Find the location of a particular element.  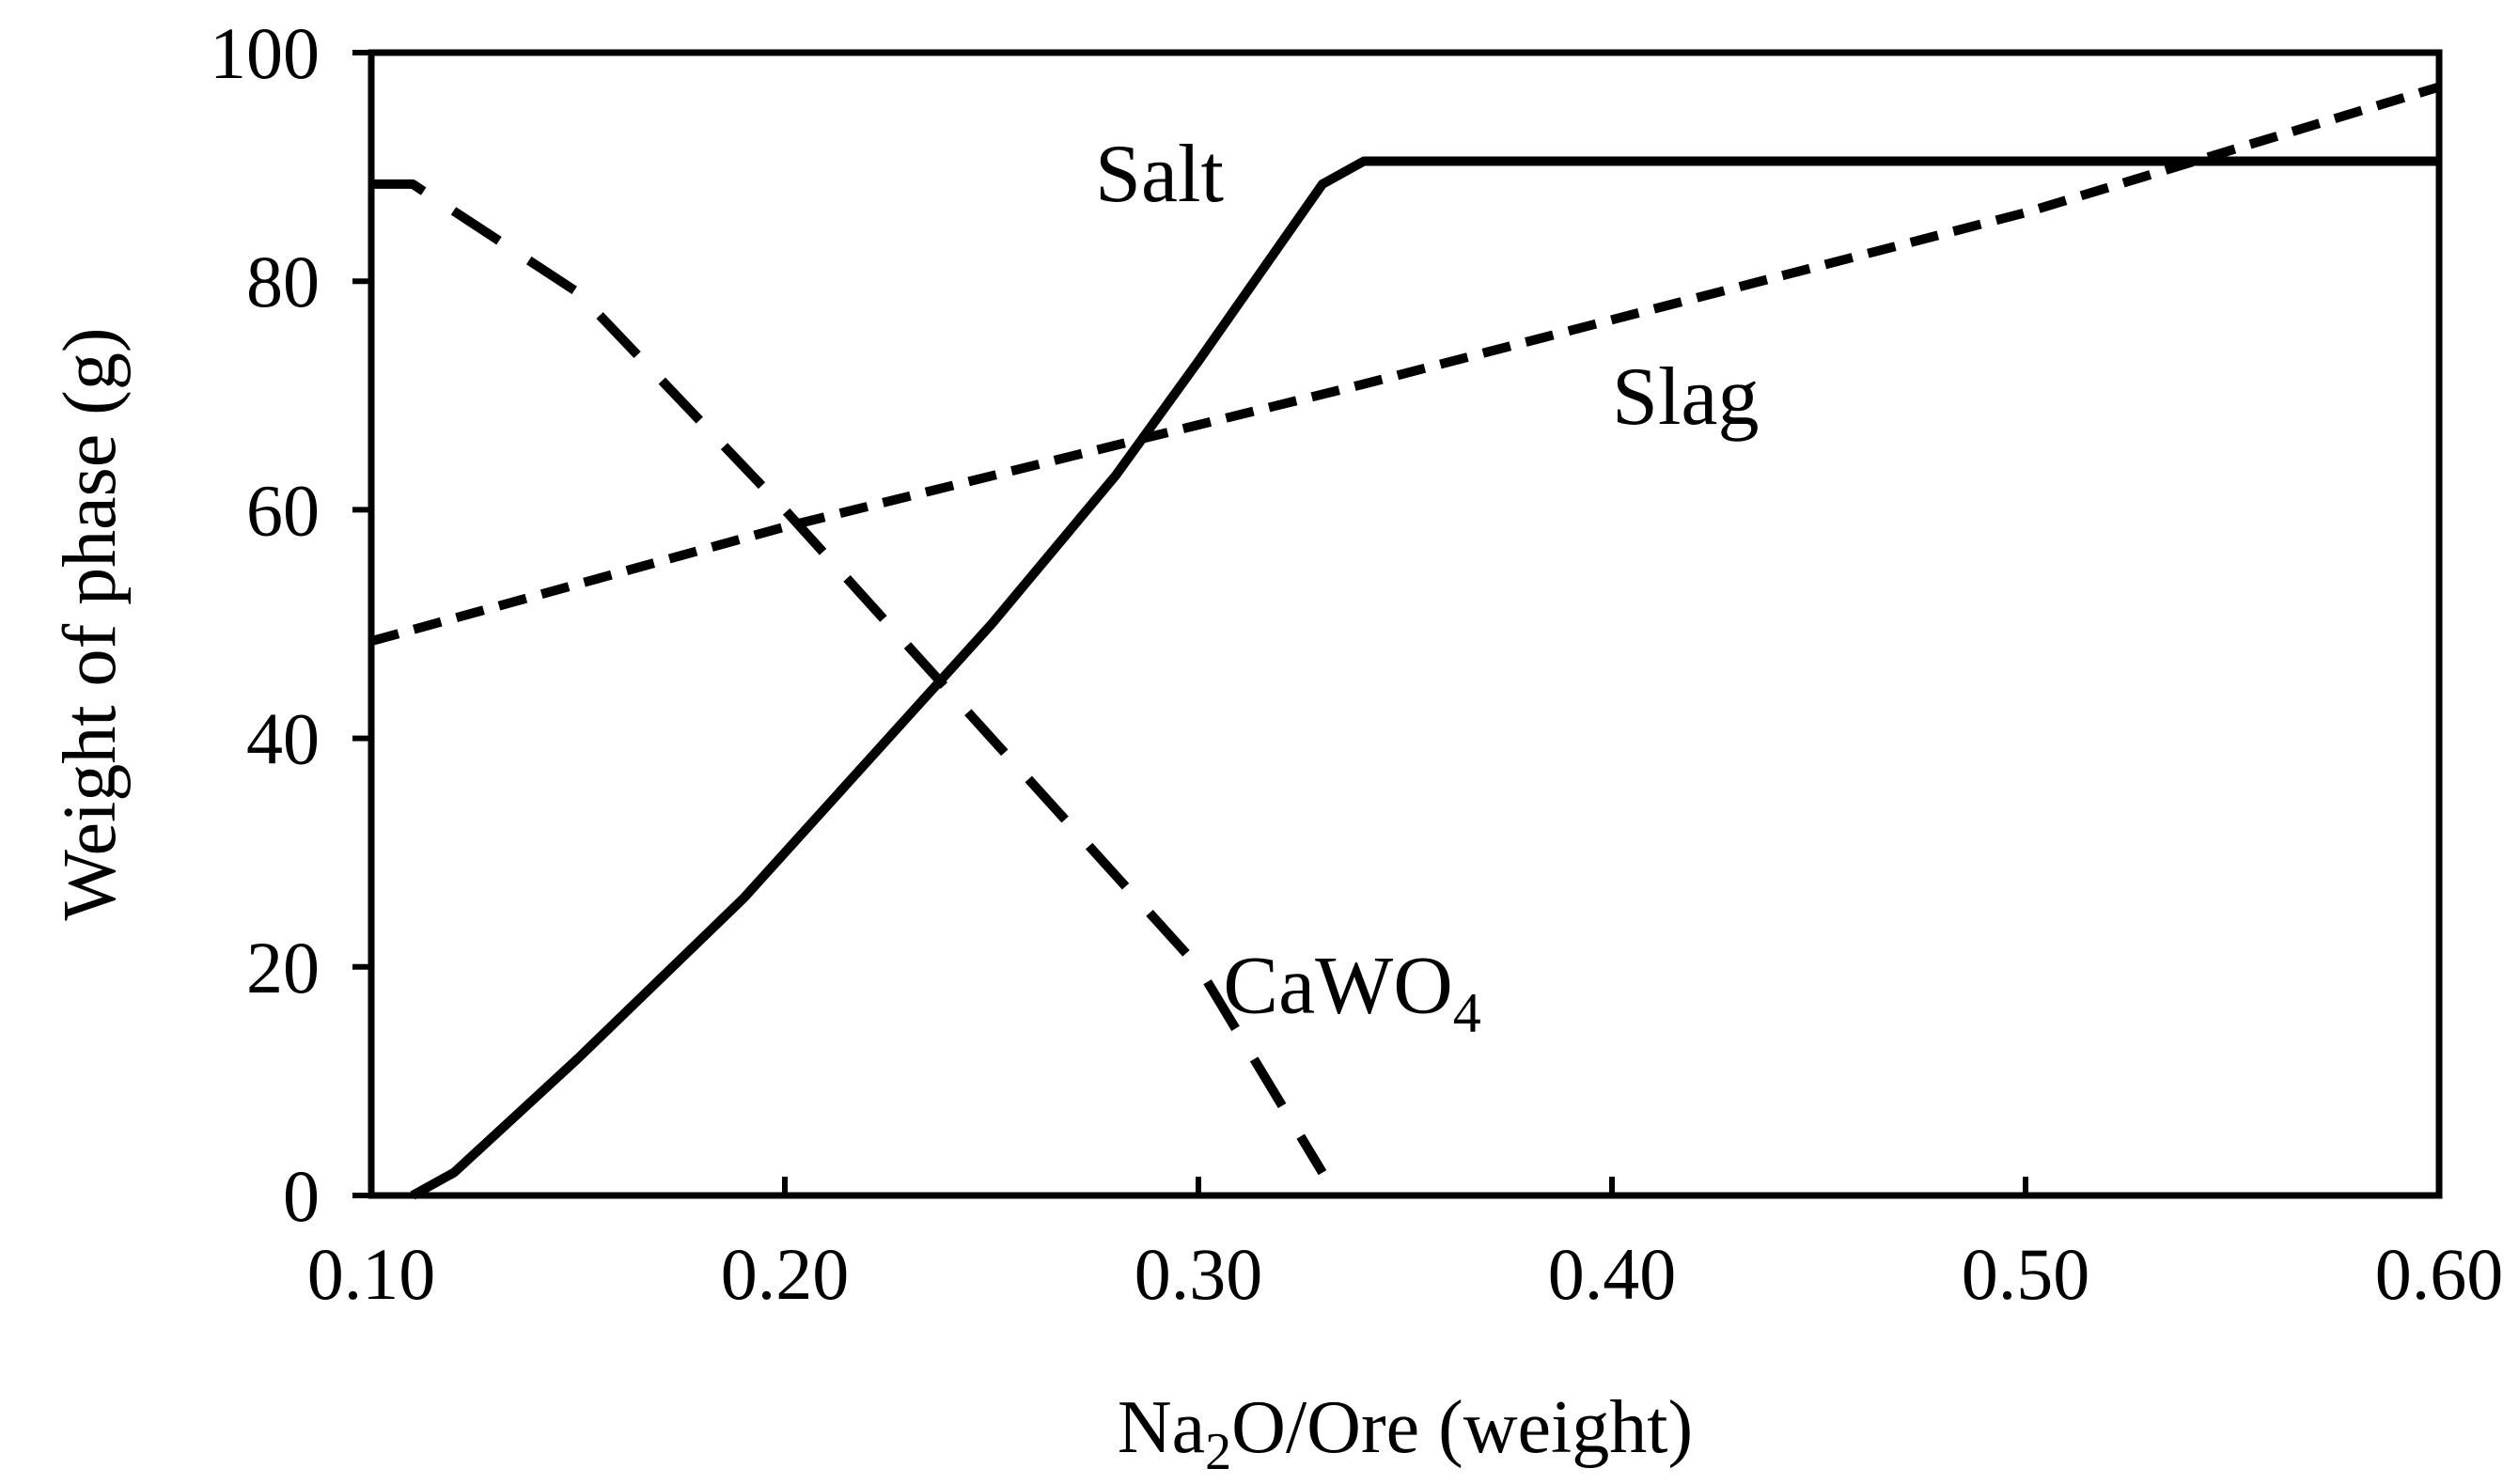

y-tick-label: 80 is located at coordinates (283, 281).